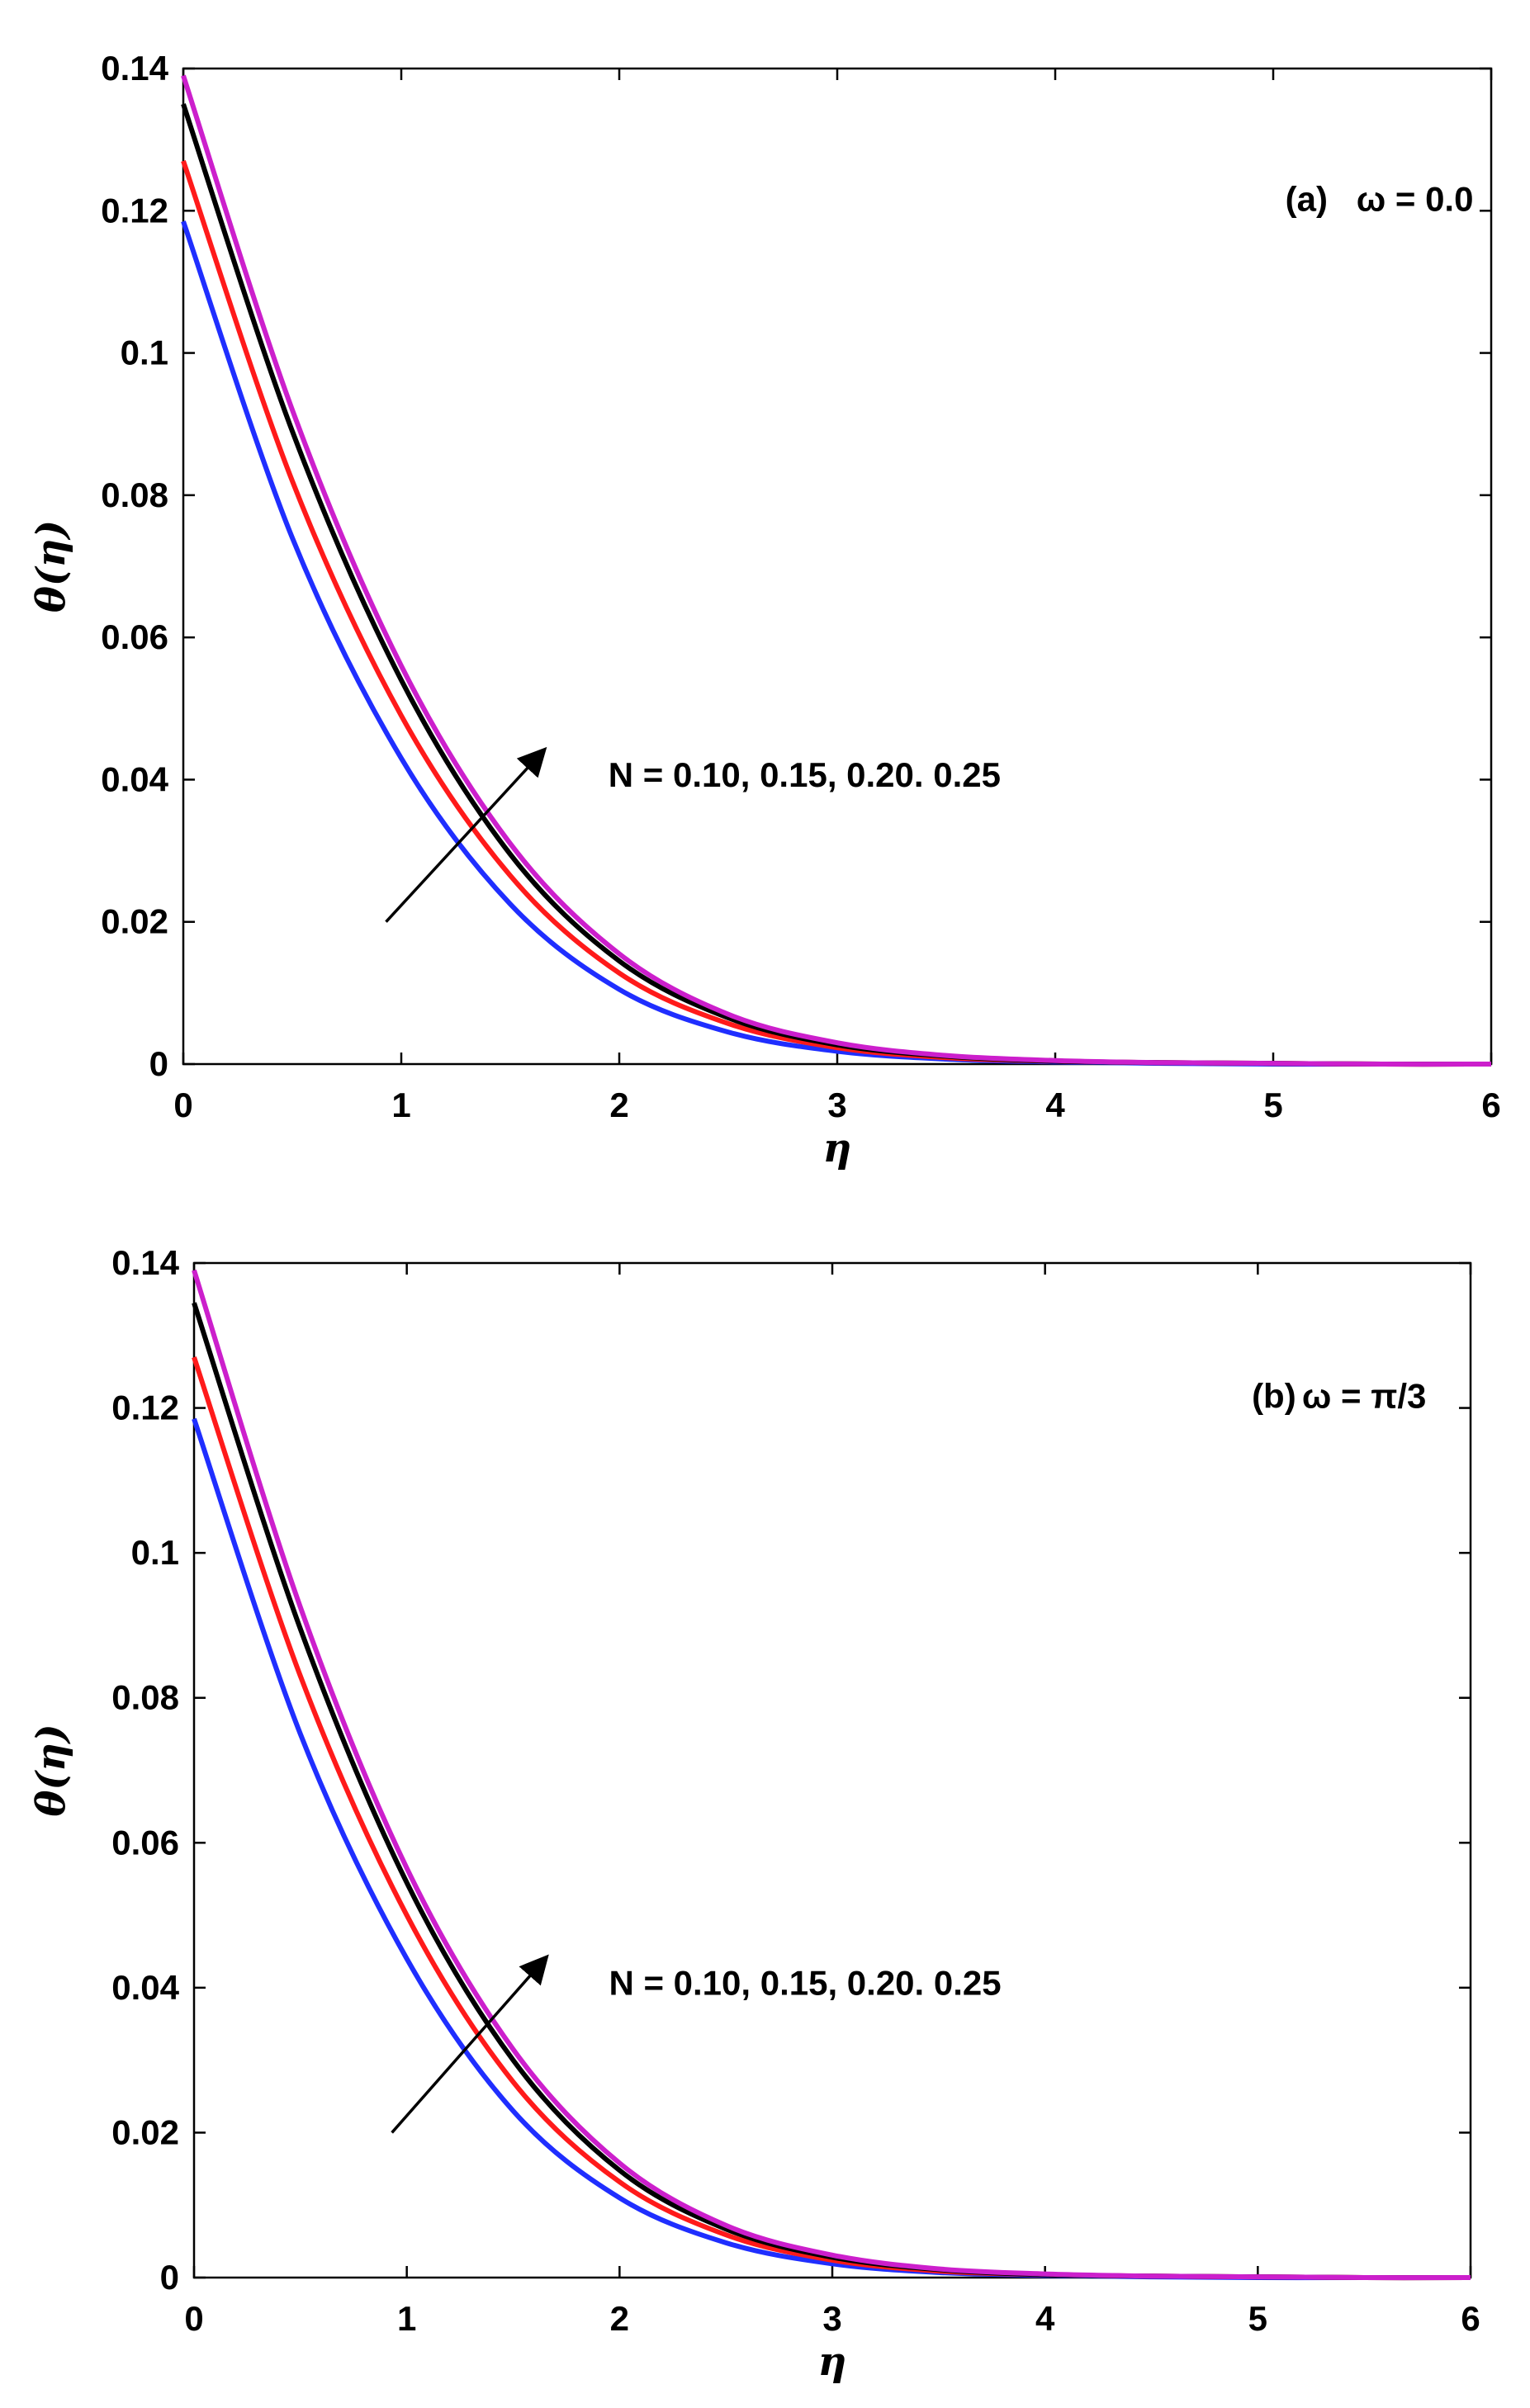  What do you see at coordinates (1307, 198) in the screenshot?
I see `panel-label: (a)` at bounding box center [1307, 198].